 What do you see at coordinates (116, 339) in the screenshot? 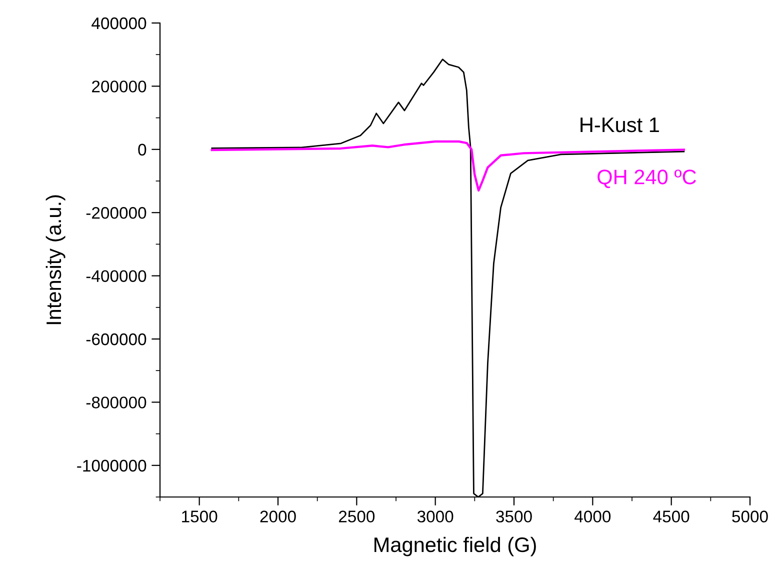
I see `y-tick-label: -600000` at bounding box center [116, 339].